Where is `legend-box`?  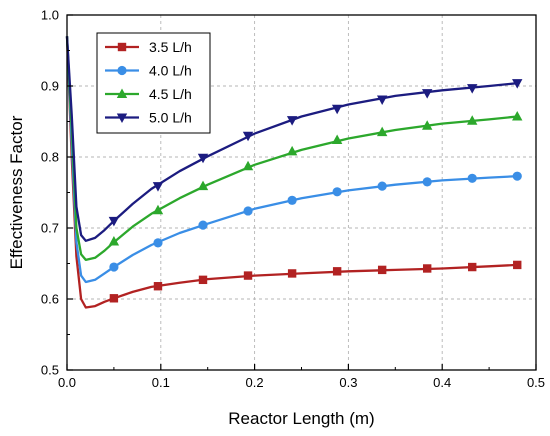 legend-box is located at coordinates (153, 83).